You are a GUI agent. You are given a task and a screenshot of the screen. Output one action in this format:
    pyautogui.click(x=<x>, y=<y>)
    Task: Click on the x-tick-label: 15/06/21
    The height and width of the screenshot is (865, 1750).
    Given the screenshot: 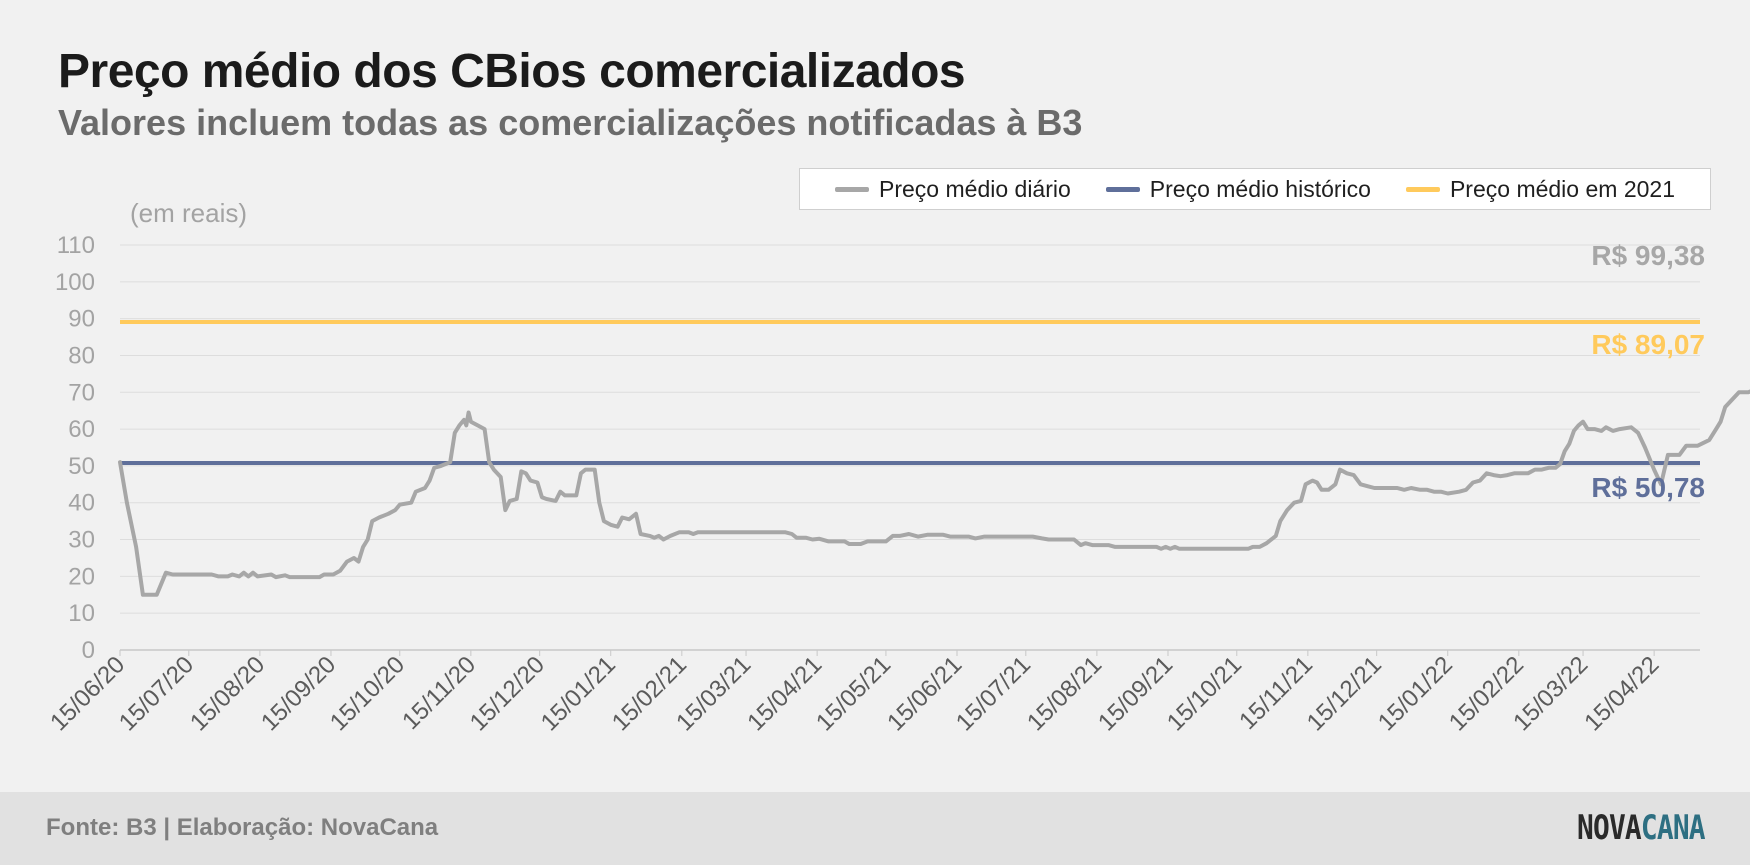 What is the action you would take?
    pyautogui.click(x=924, y=693)
    